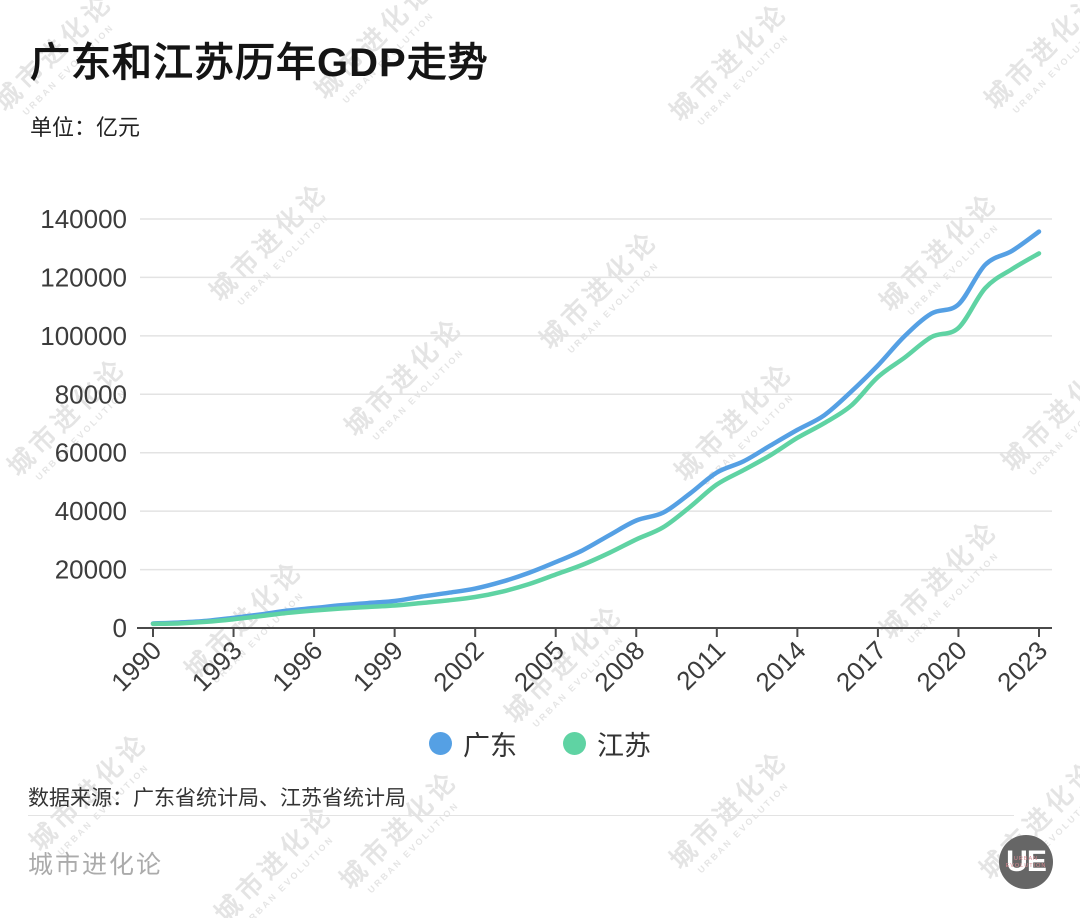  Describe the element at coordinates (1022, 666) in the screenshot. I see `svg-text: 2023` at that location.